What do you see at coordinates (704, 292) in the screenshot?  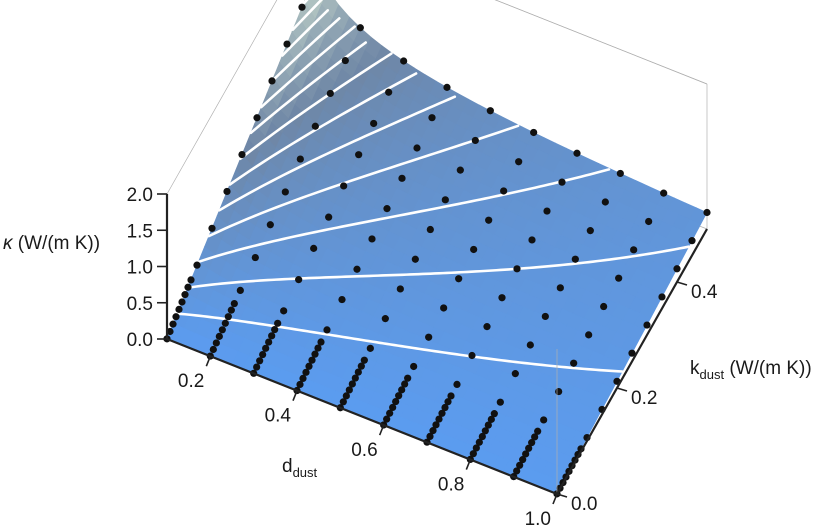 I see `y-tick-label: 0.4` at bounding box center [704, 292].